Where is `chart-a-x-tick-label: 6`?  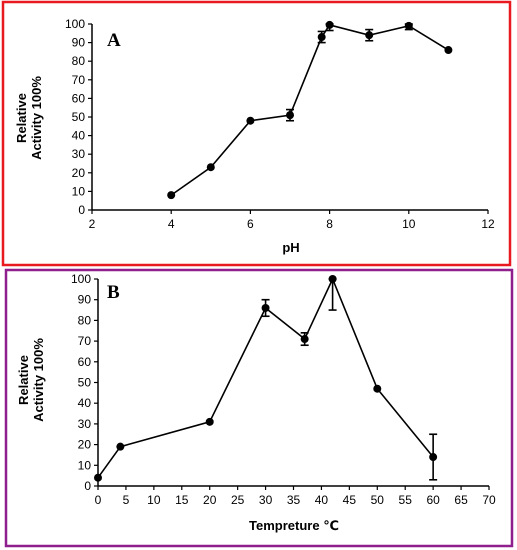 chart-a-x-tick-label: 6 is located at coordinates (250, 224).